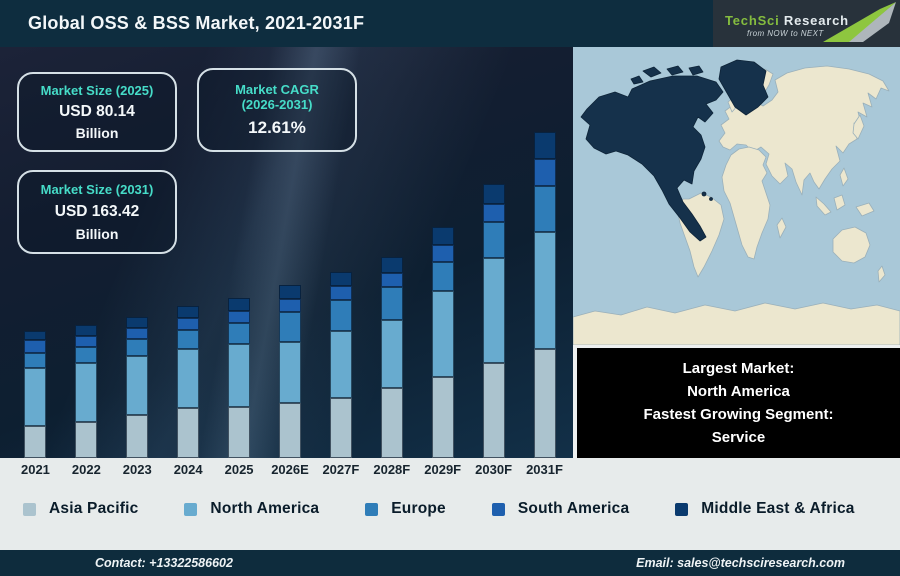  I want to click on bar-column-2027f, so click(340, 278).